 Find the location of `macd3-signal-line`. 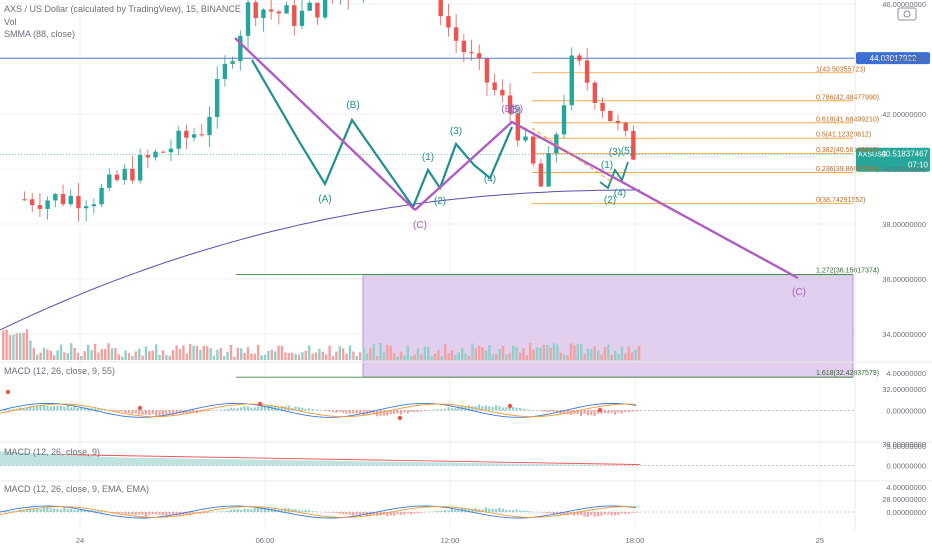

macd3-signal-line is located at coordinates (318, 512).